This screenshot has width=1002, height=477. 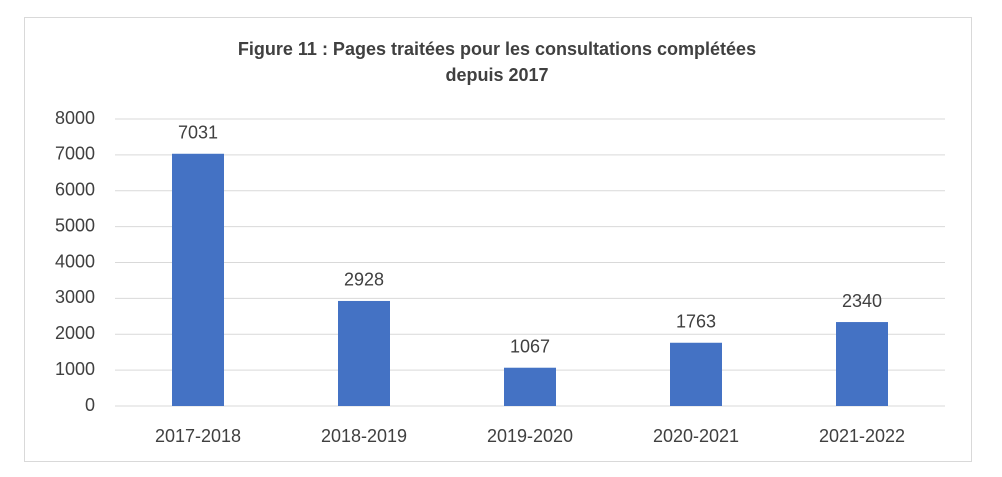 What do you see at coordinates (75, 297) in the screenshot?
I see `y-tick-label: 3000` at bounding box center [75, 297].